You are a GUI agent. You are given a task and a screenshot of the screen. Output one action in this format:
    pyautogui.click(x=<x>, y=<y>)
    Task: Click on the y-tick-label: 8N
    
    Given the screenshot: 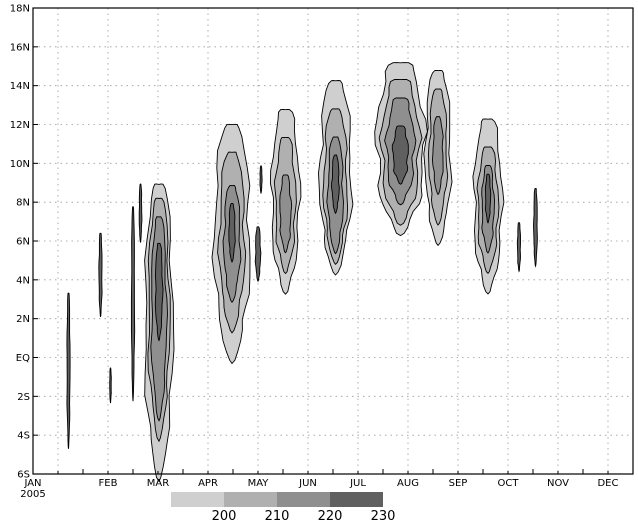 What is the action you would take?
    pyautogui.click(x=23, y=203)
    